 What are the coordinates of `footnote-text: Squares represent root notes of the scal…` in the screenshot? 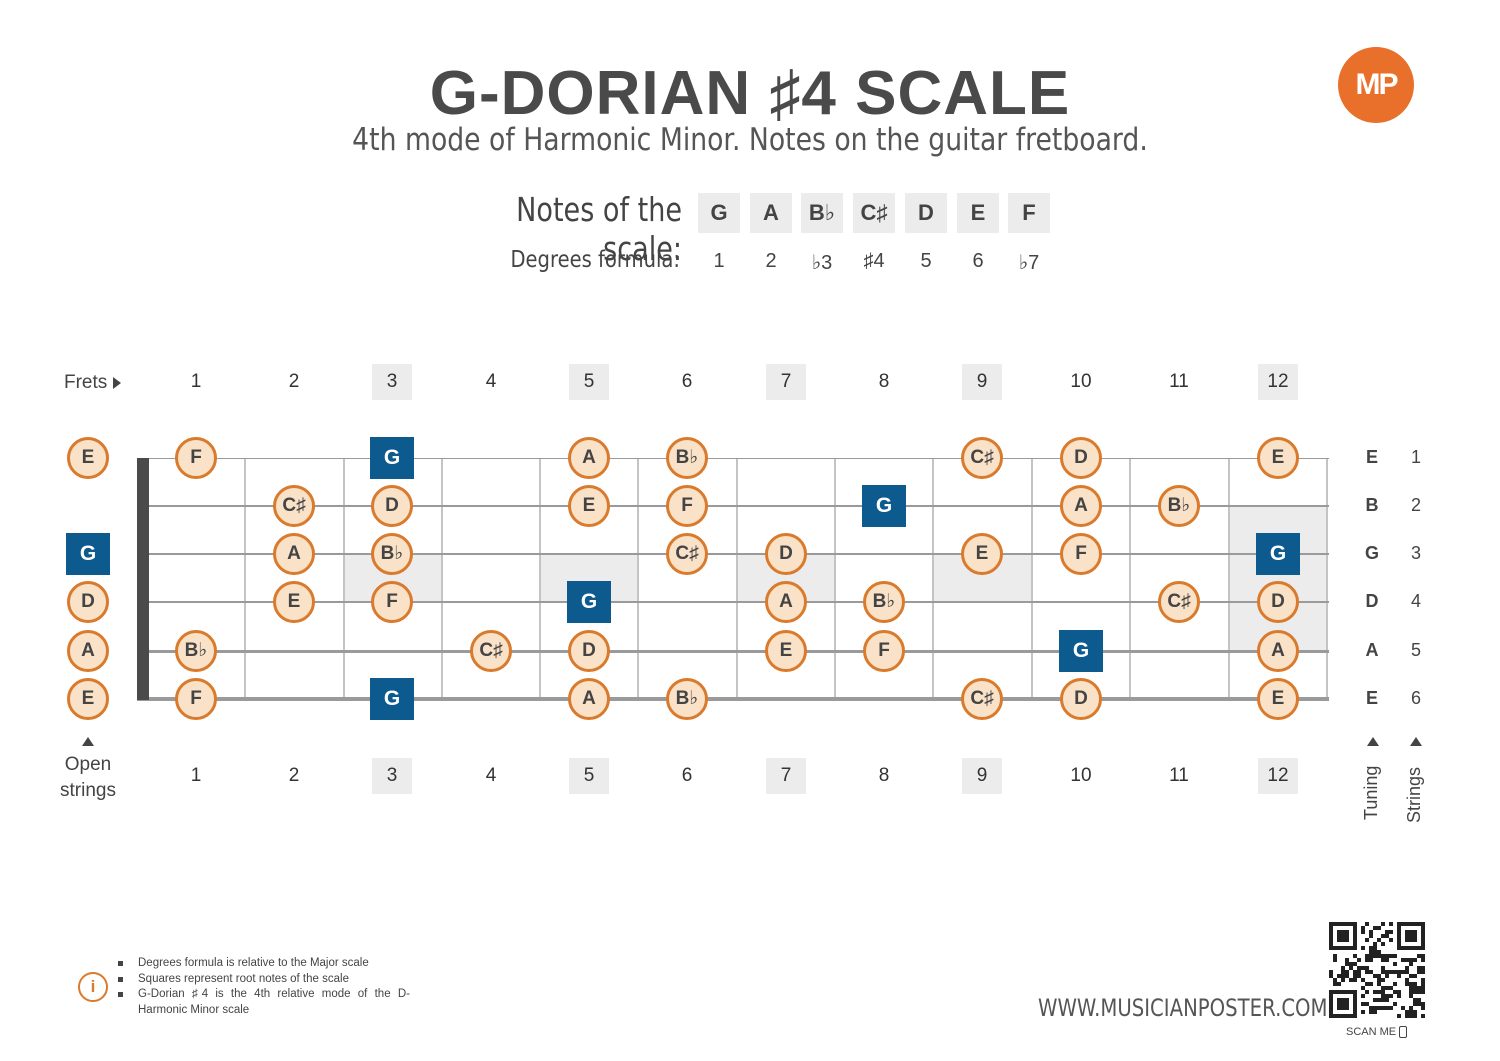 It's located at (243, 978).